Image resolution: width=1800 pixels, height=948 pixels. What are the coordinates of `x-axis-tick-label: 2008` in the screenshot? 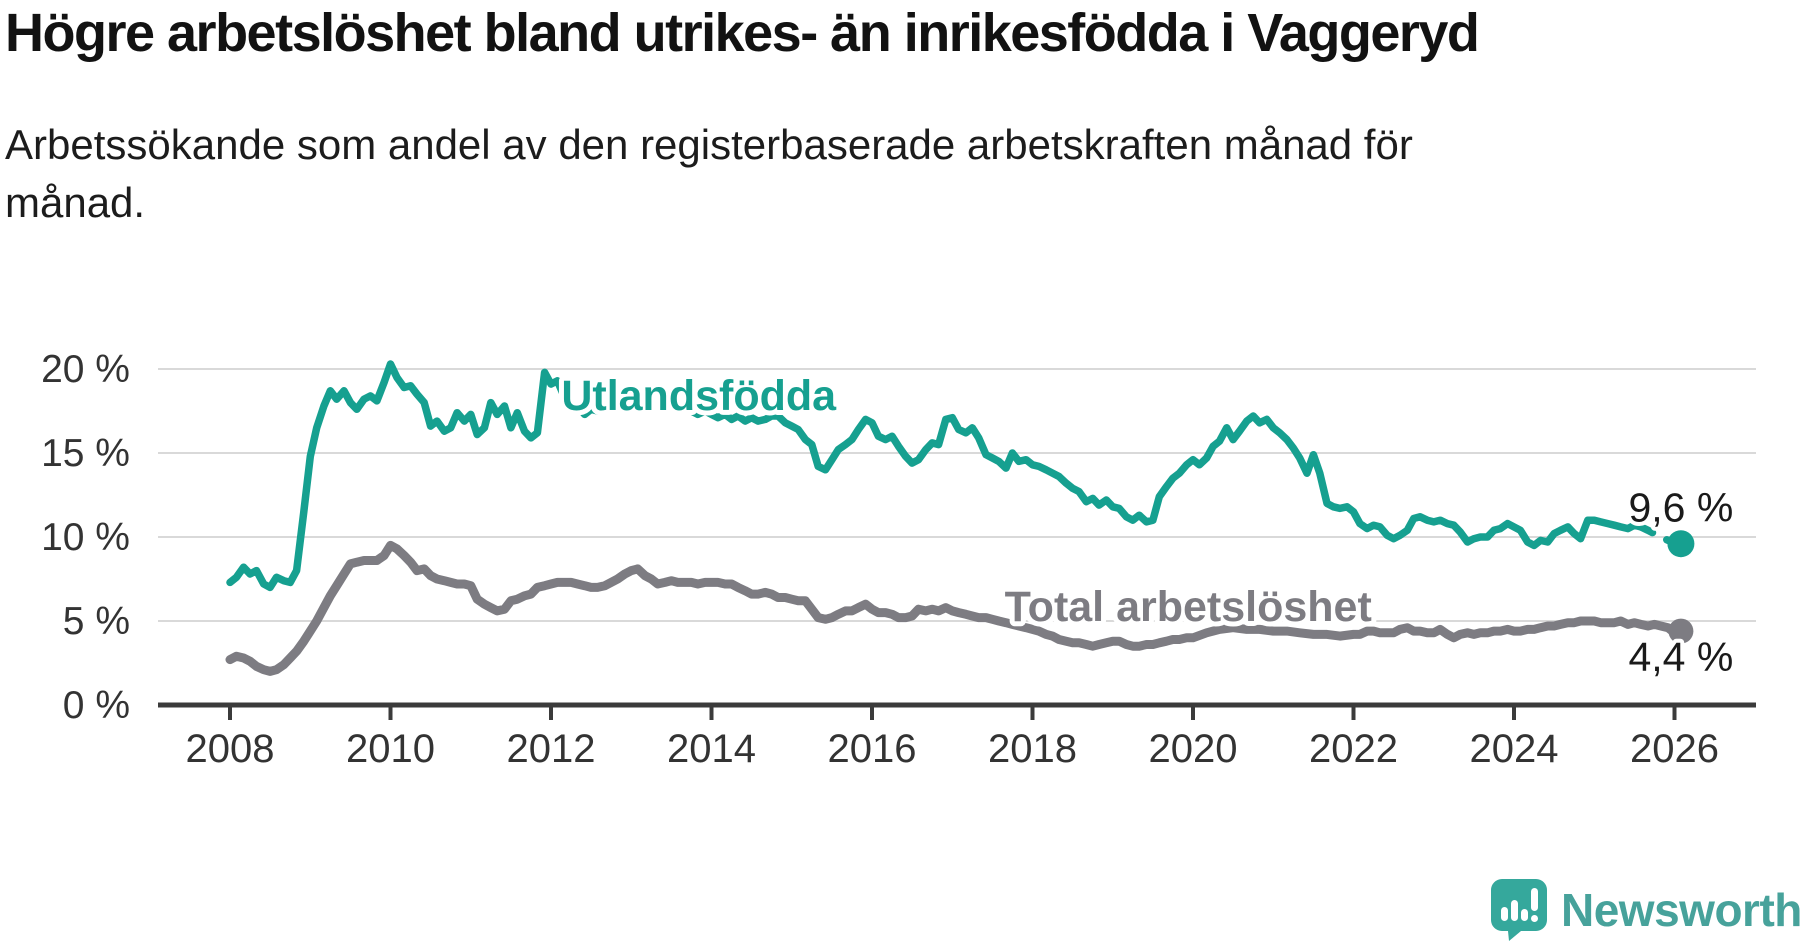 It's located at (230, 749).